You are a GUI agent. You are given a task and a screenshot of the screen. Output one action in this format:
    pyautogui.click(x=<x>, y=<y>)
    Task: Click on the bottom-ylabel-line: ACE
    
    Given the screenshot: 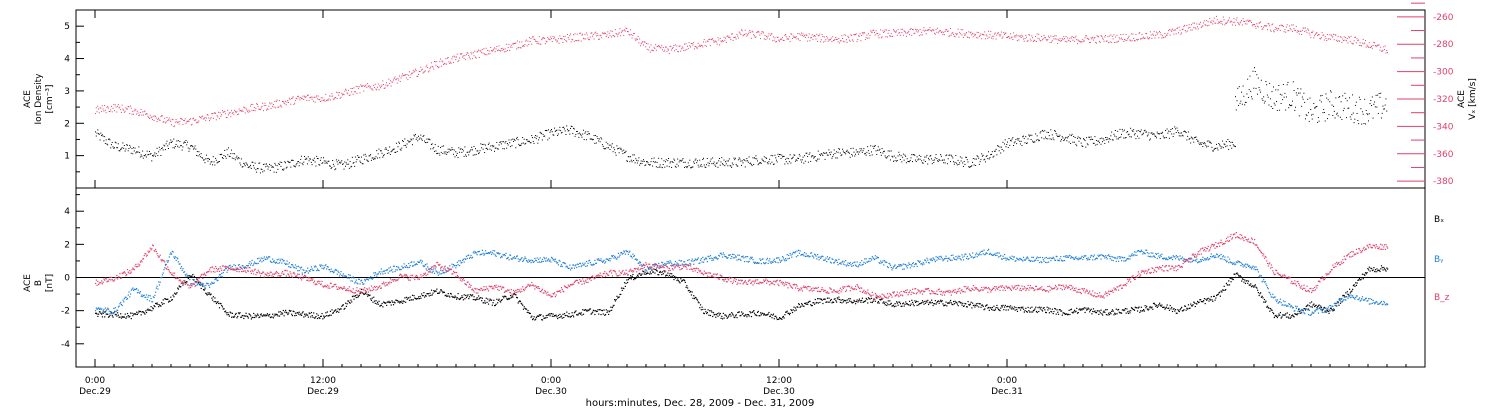 What is the action you would take?
    pyautogui.click(x=28, y=283)
    